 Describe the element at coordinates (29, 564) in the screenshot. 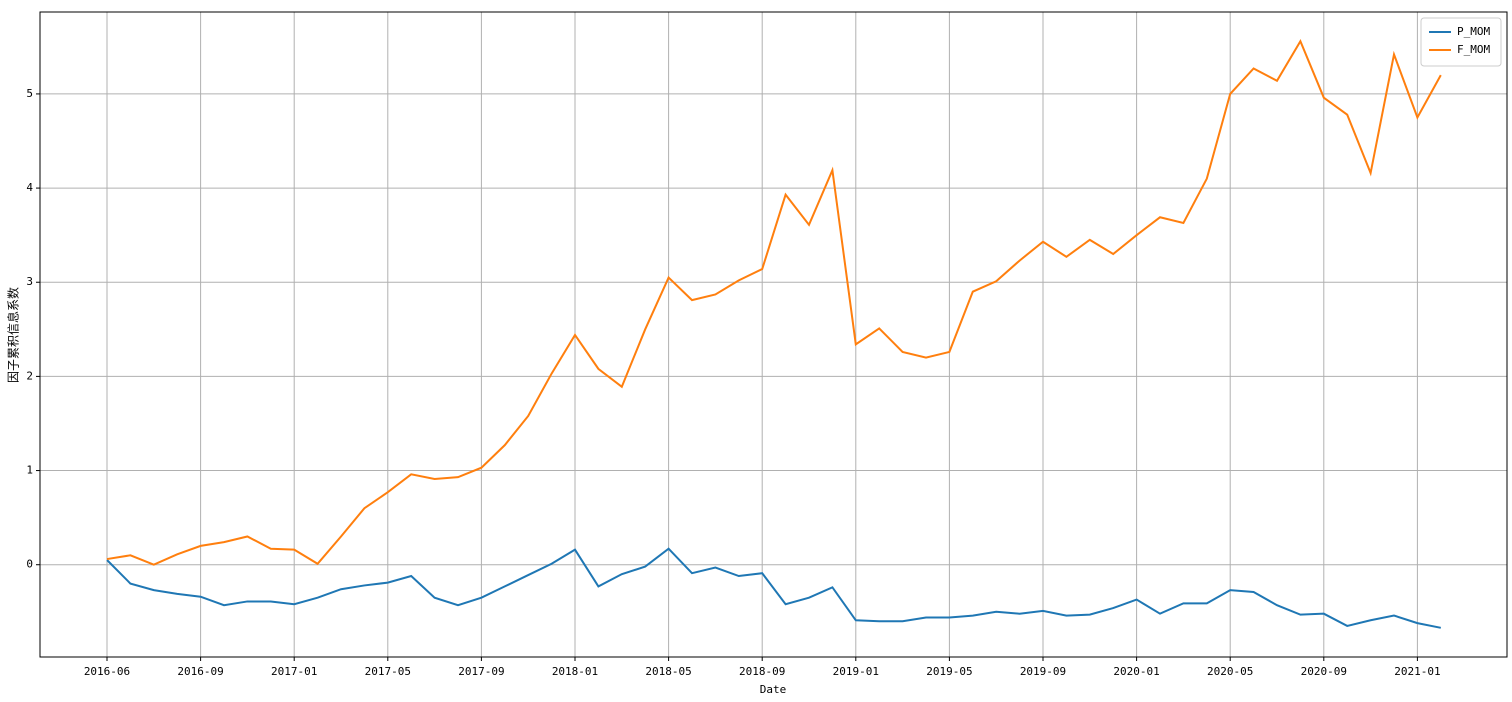

I see `y-tick-label: 0` at that location.